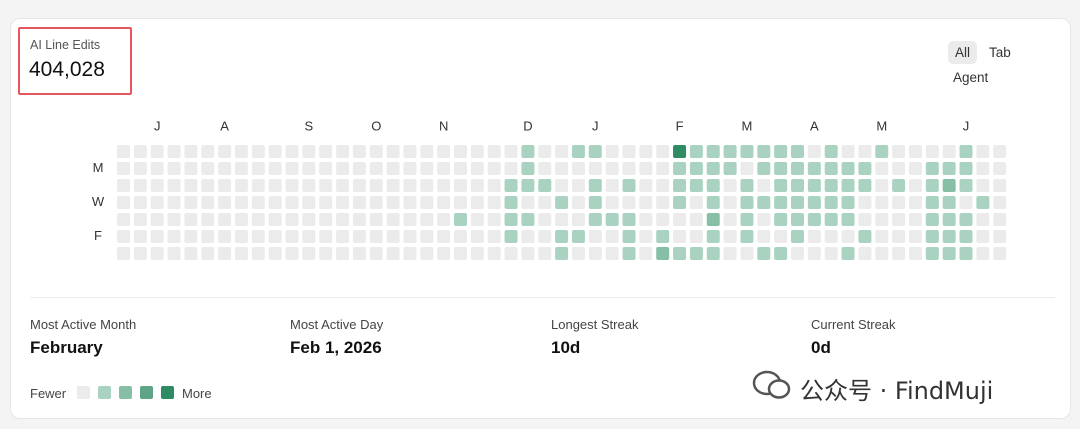 This screenshot has height=429, width=1080. Describe the element at coordinates (157, 125) in the screenshot. I see `month-label: J` at that location.